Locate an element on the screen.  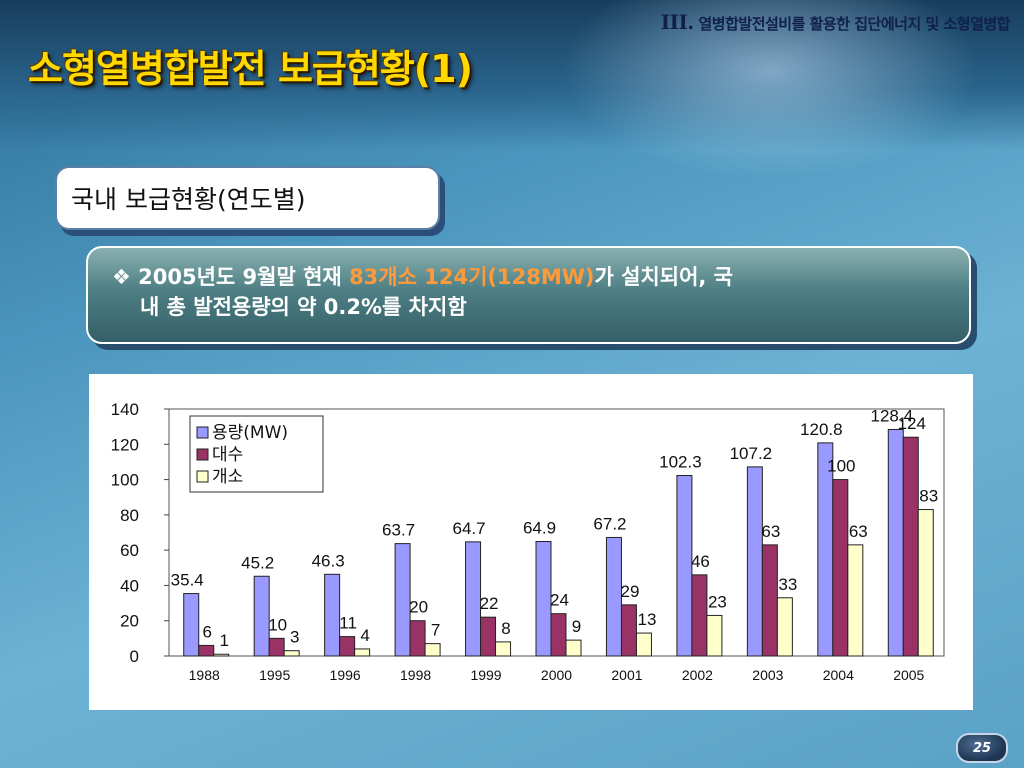
page-number: 25 is located at coordinates (982, 748).